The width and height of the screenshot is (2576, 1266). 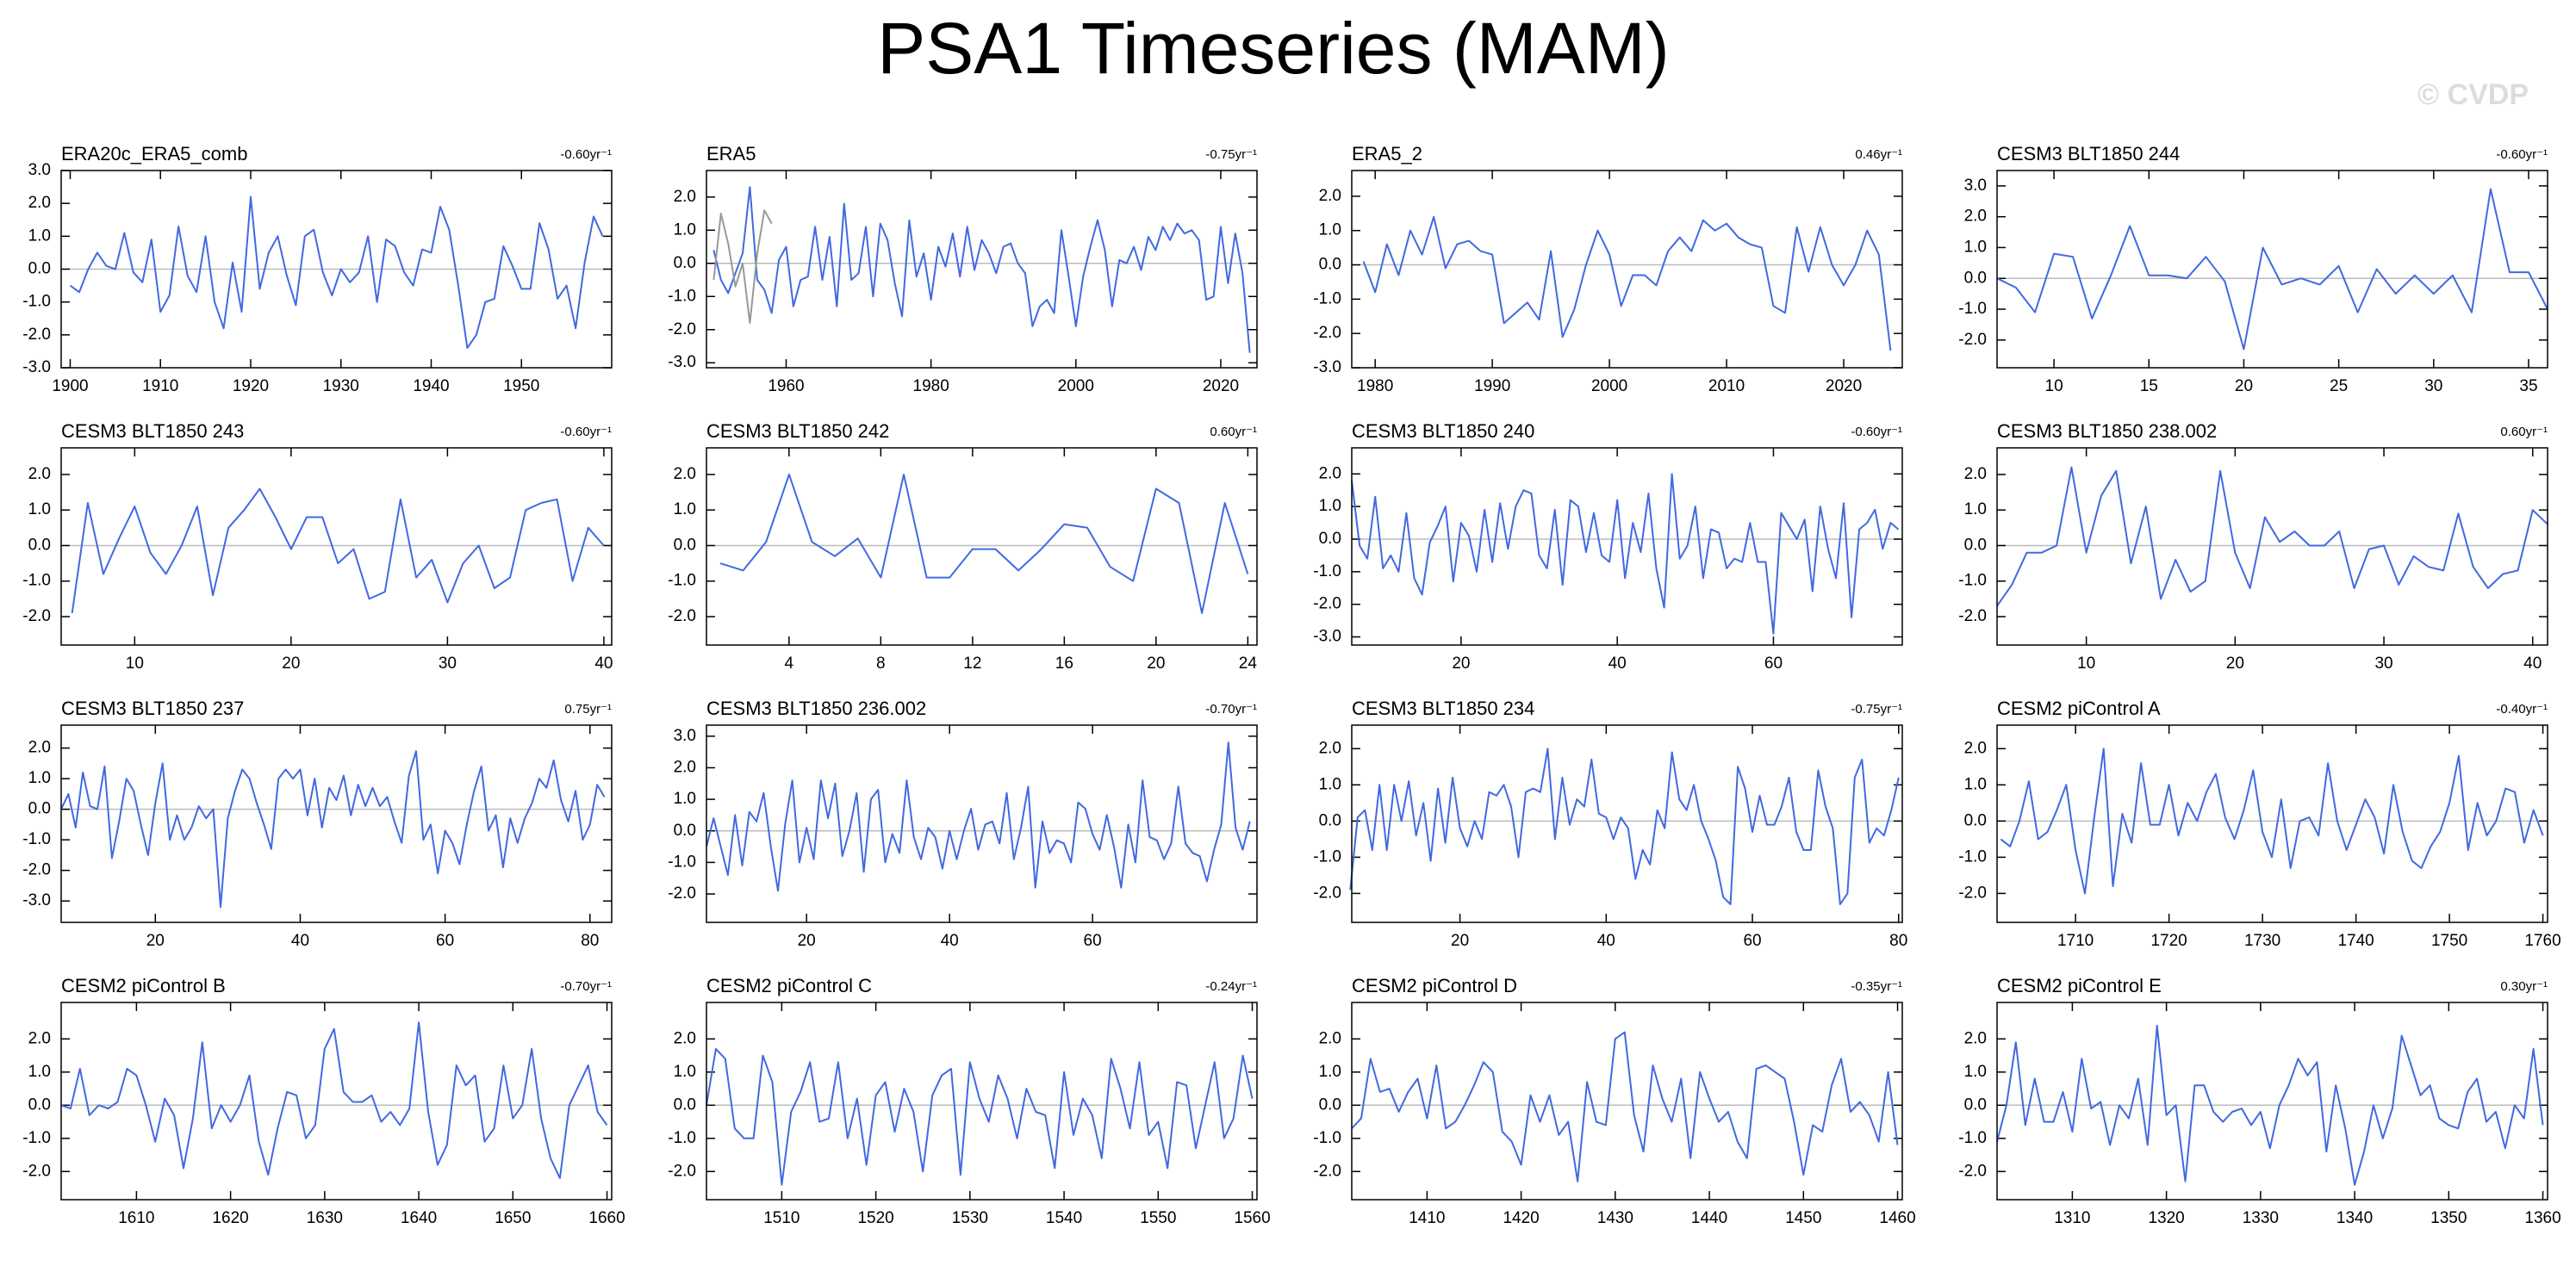 I want to click on y-tick-label: 3.0, so click(x=1976, y=186).